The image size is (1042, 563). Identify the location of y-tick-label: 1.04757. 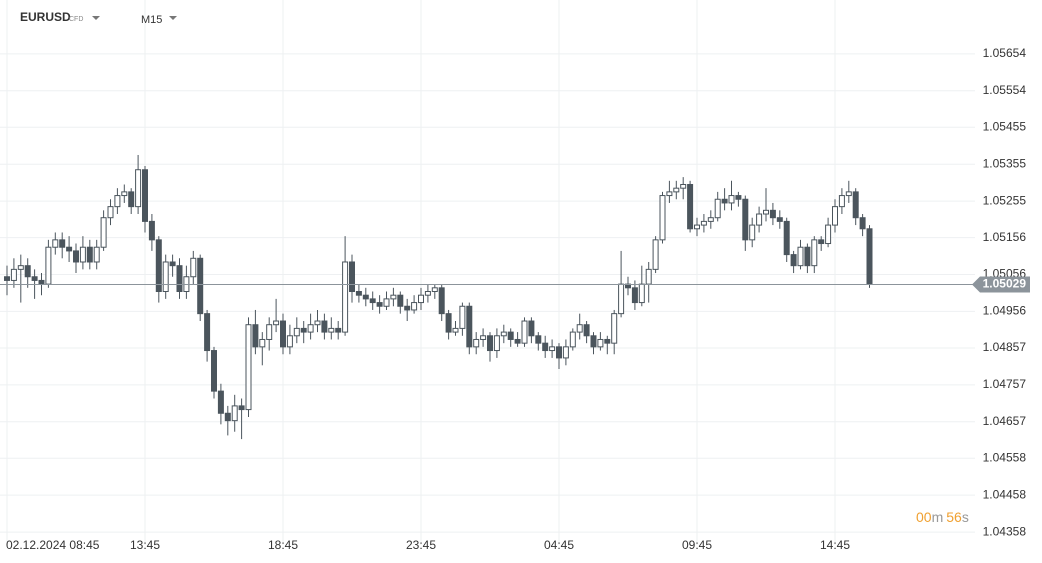
(1005, 384).